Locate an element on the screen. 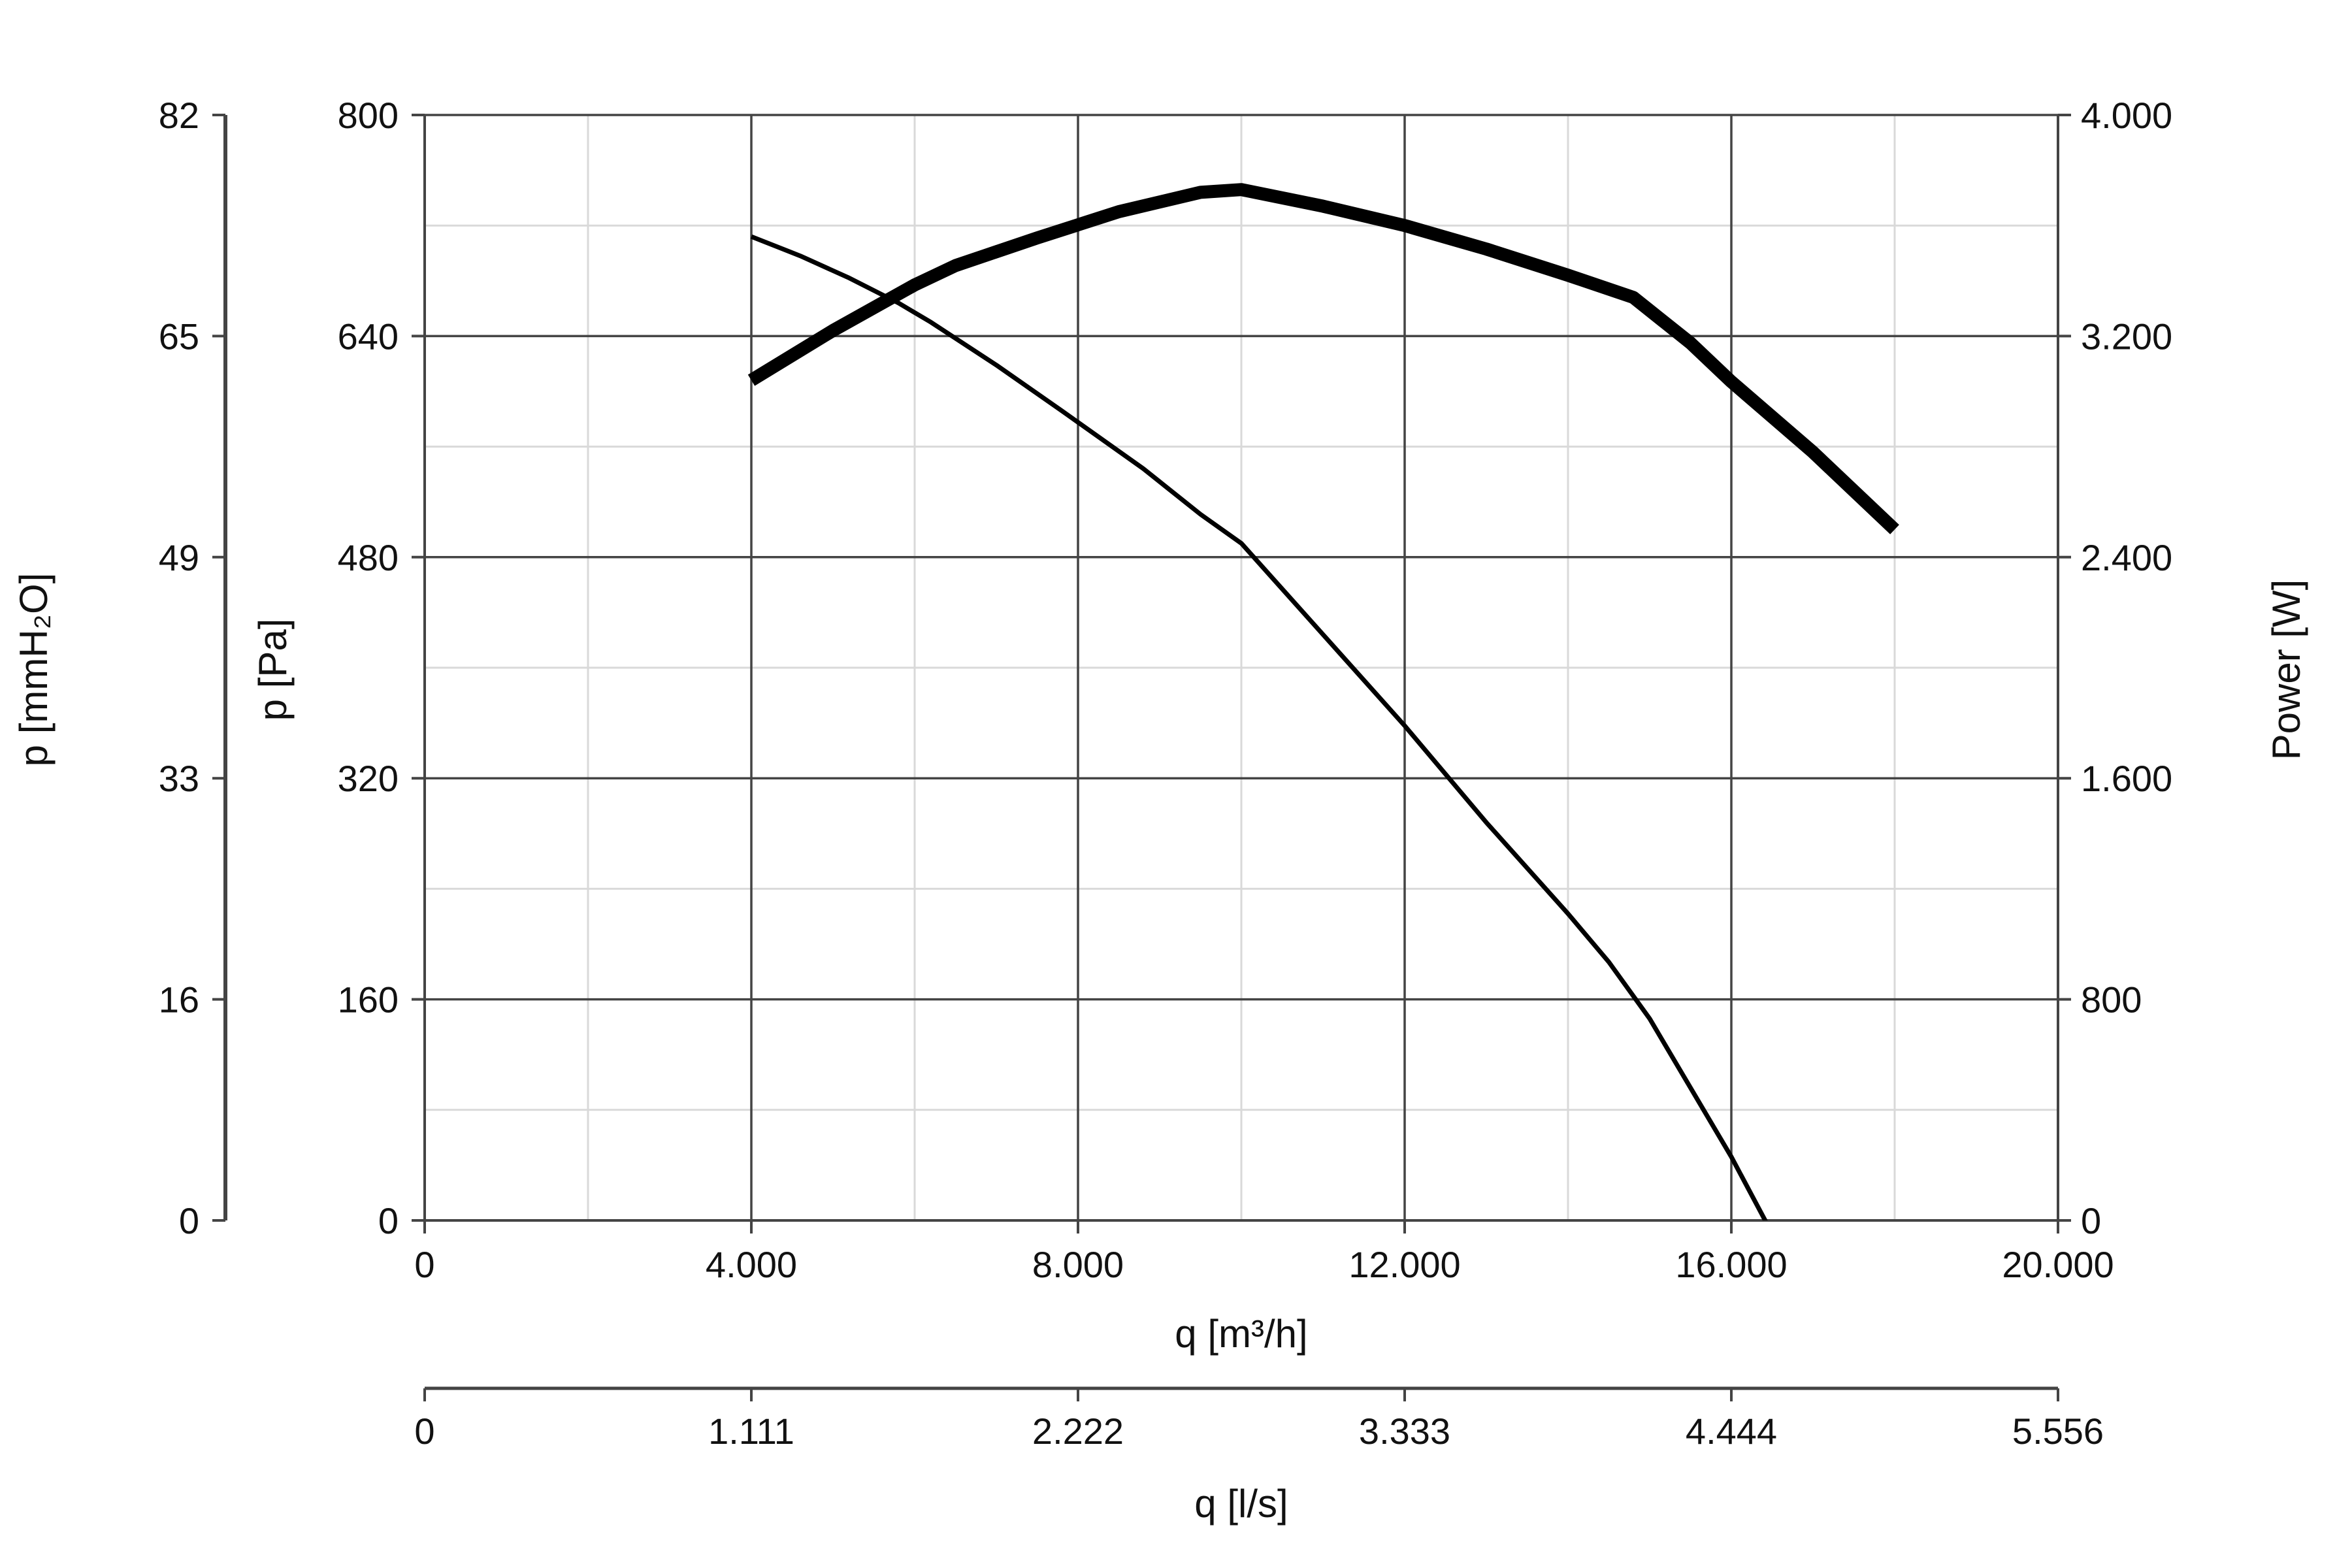 This screenshot has width=2352, height=1568. y-secondary-tick-label: 65 is located at coordinates (179, 336).